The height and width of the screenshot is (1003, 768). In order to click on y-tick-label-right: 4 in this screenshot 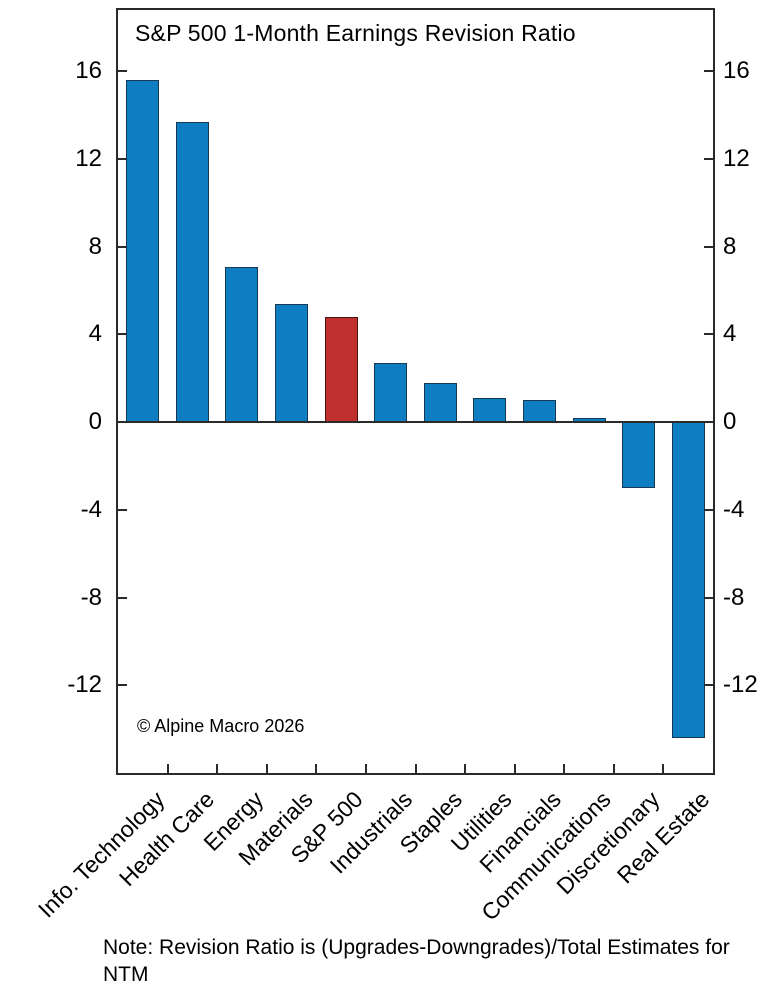, I will do `click(730, 334)`.